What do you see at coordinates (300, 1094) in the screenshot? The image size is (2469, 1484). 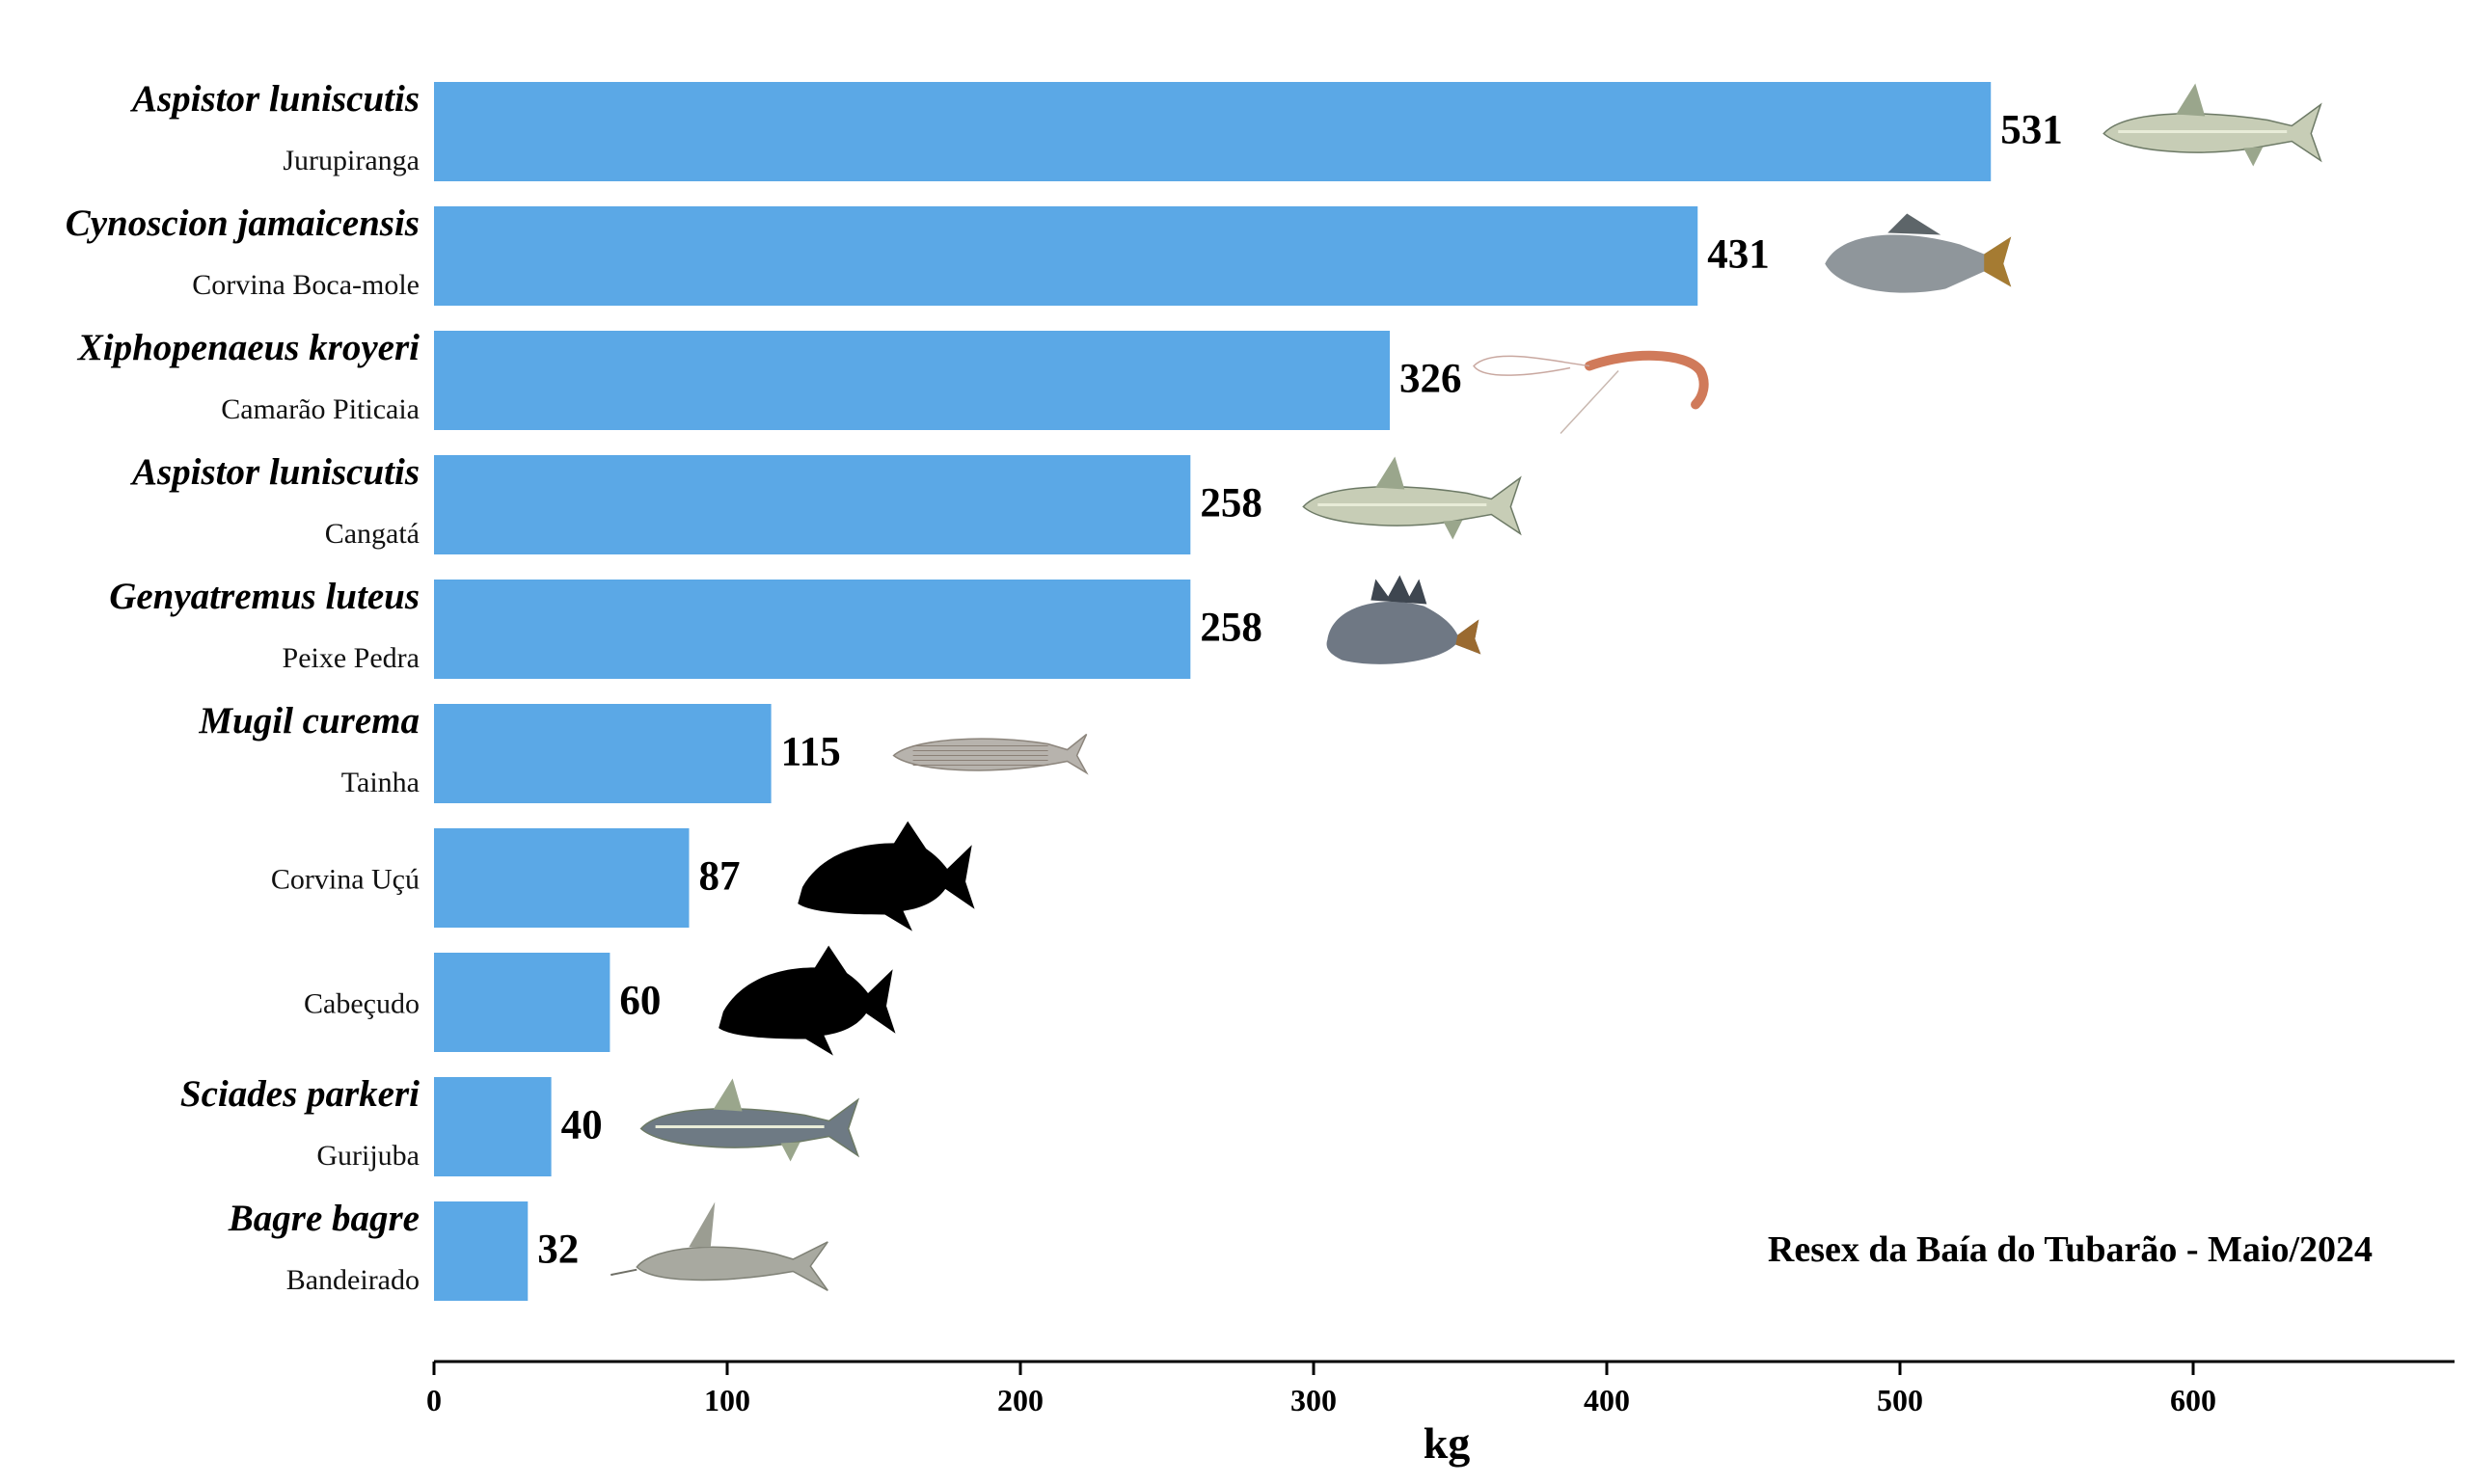 I see `scientific-name-label: Sciades parkeri` at bounding box center [300, 1094].